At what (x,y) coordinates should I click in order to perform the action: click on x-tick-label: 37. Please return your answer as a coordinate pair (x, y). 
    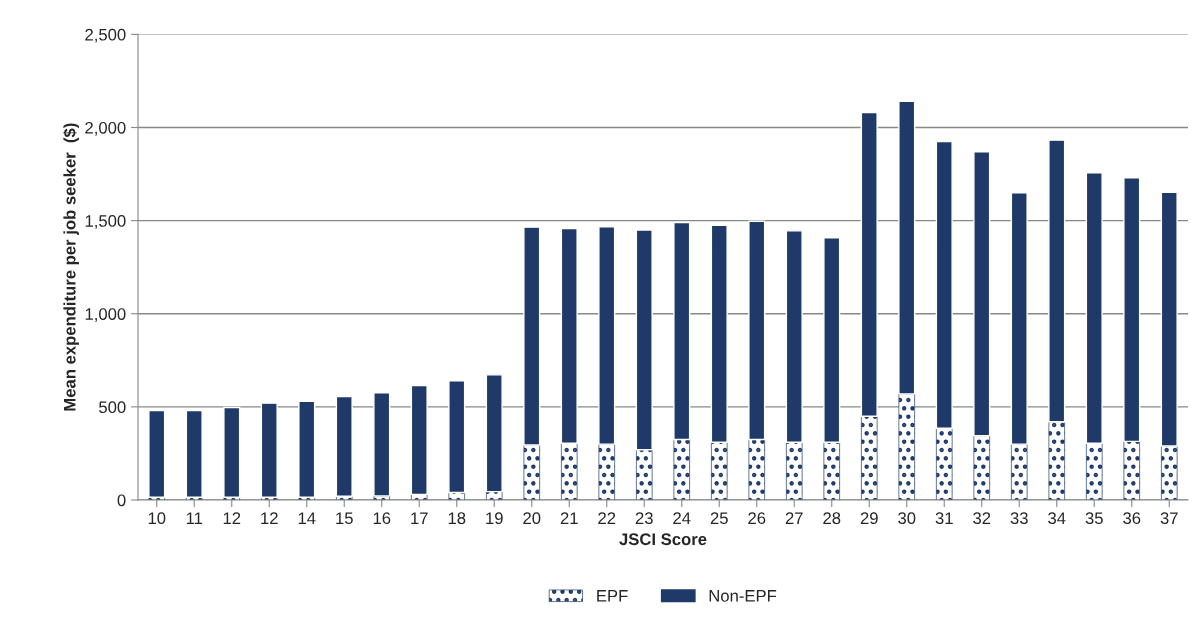
    Looking at the image, I should click on (1169, 518).